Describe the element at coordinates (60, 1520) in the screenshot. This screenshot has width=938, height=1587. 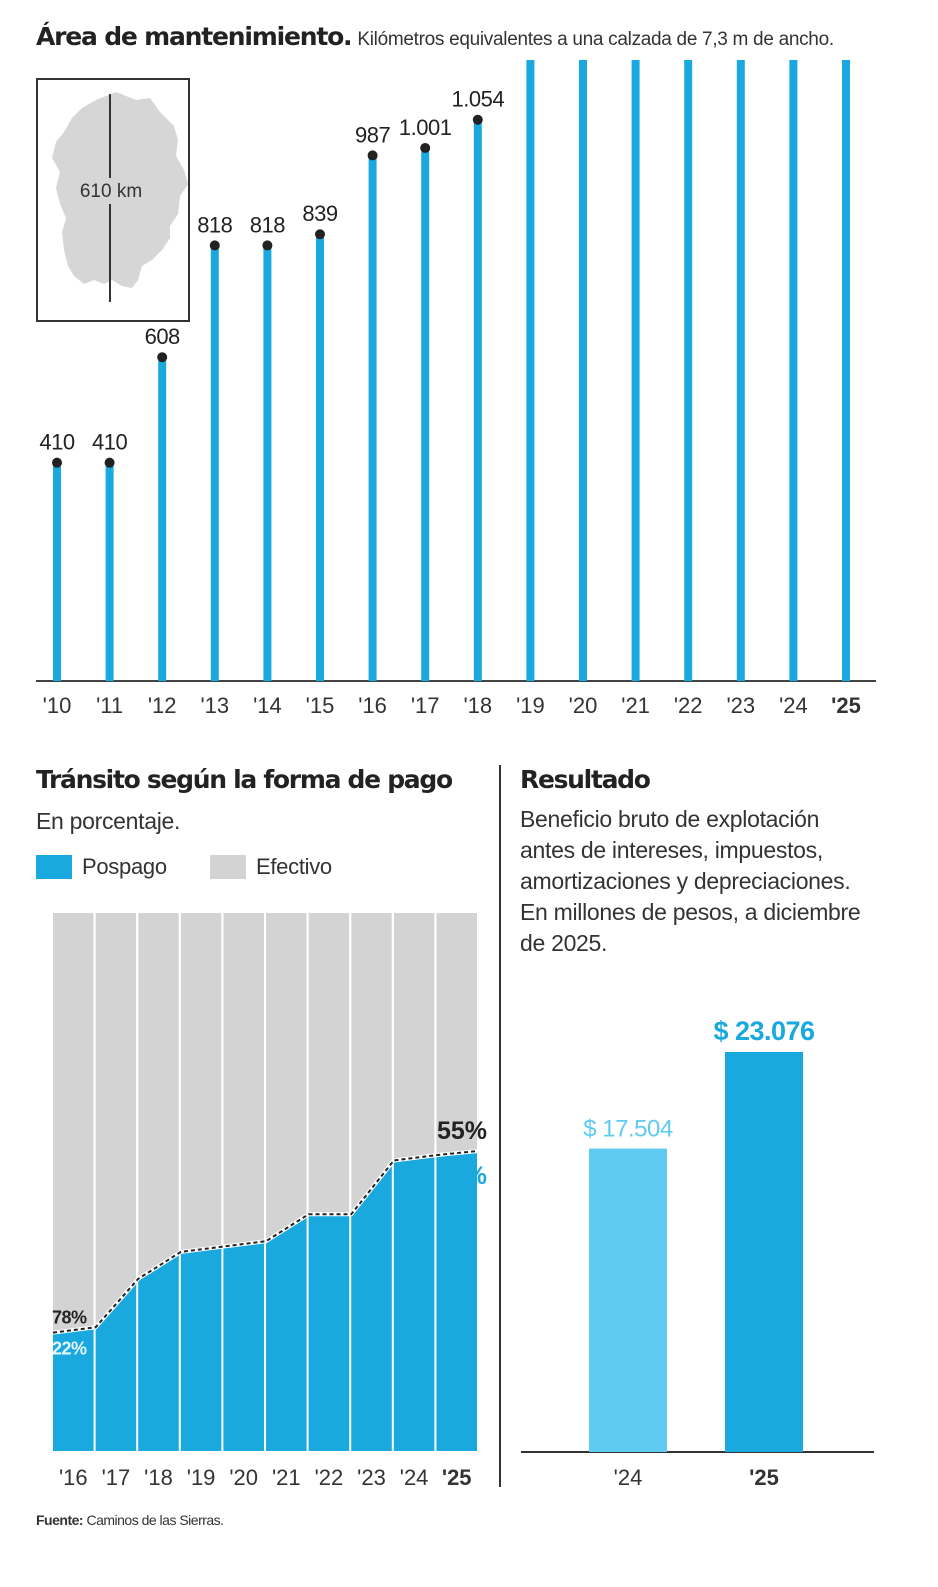
I see `source-label: Fuente:` at that location.